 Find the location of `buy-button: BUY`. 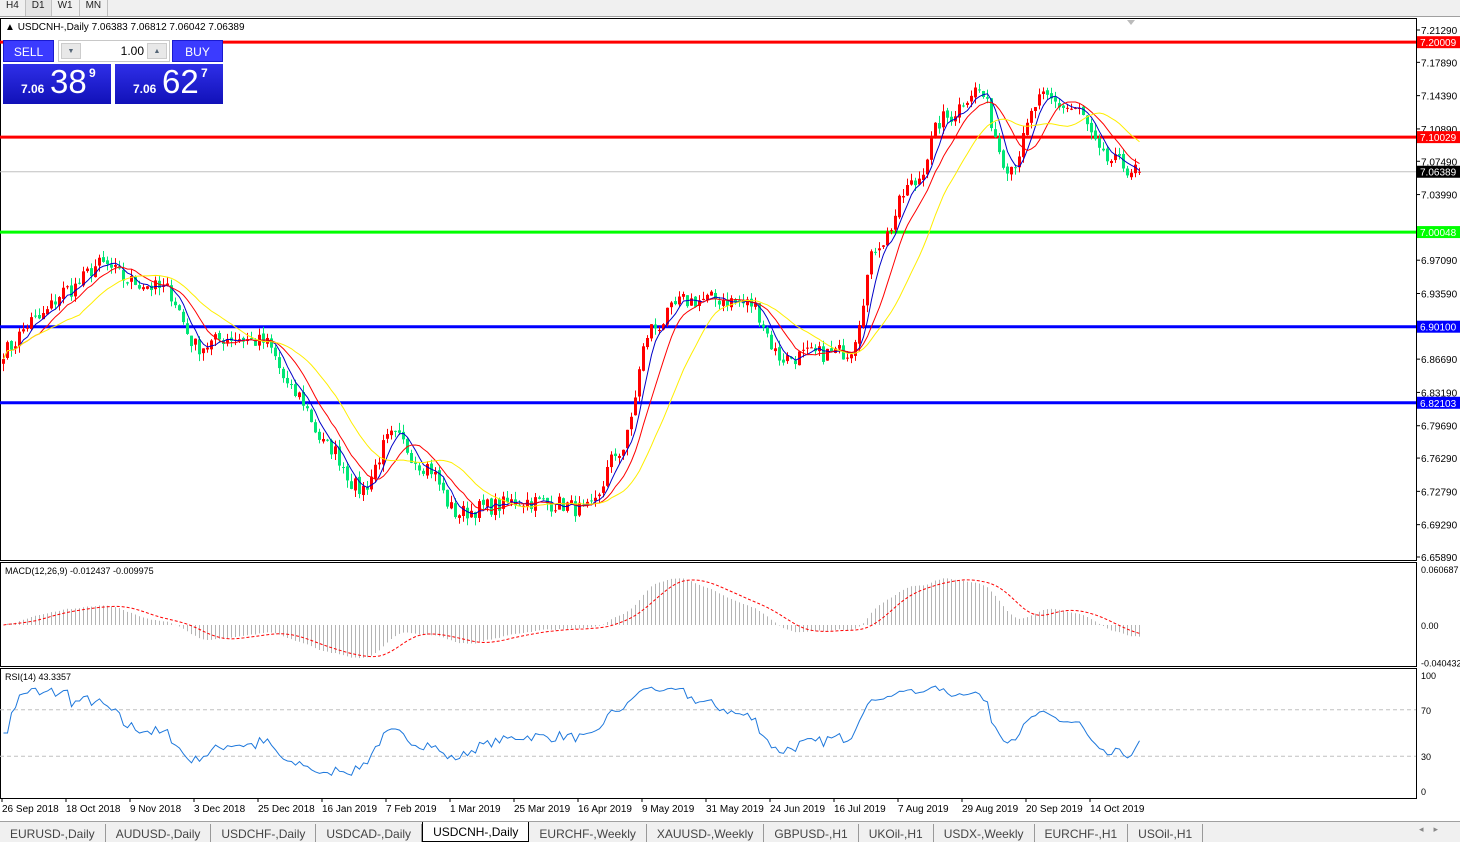

buy-button: BUY is located at coordinates (197, 51).